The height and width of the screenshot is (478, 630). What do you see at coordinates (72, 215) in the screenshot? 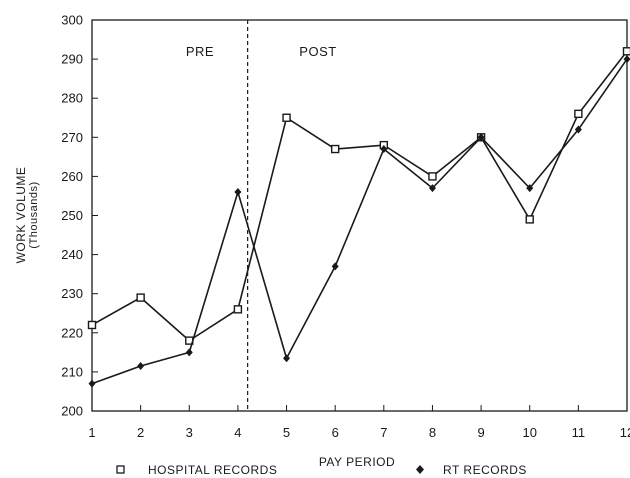
I see `y-tick-label: 250` at bounding box center [72, 215].